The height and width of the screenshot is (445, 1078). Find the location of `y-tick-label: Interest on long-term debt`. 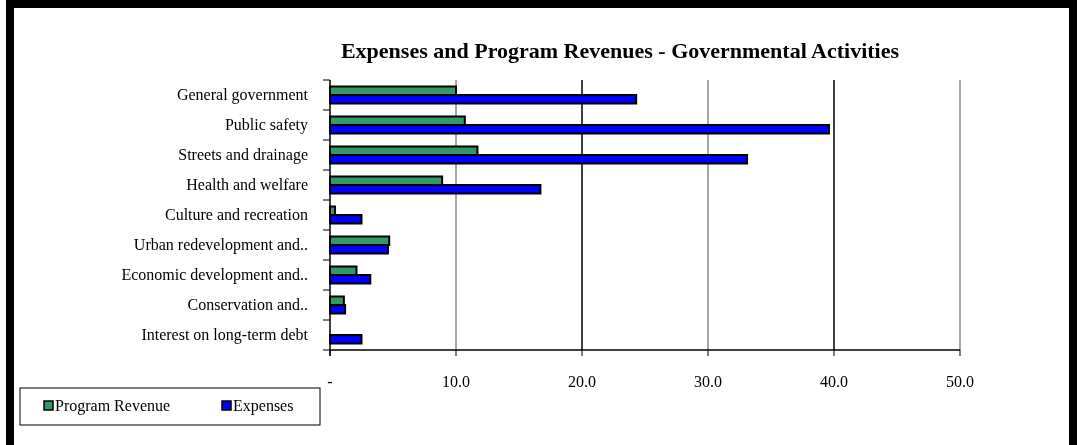

y-tick-label: Interest on long-term debt is located at coordinates (225, 335).